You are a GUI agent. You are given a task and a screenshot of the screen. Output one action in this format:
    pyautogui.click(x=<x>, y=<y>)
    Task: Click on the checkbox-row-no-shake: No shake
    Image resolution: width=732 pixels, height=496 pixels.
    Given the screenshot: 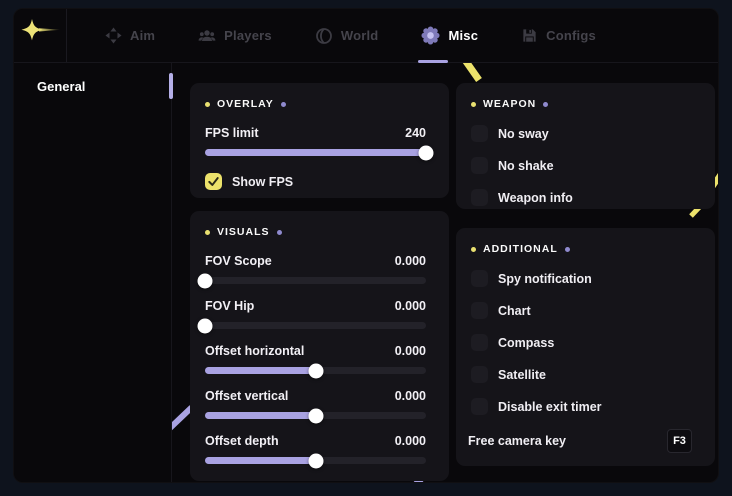 What is the action you would take?
    pyautogui.click(x=581, y=165)
    